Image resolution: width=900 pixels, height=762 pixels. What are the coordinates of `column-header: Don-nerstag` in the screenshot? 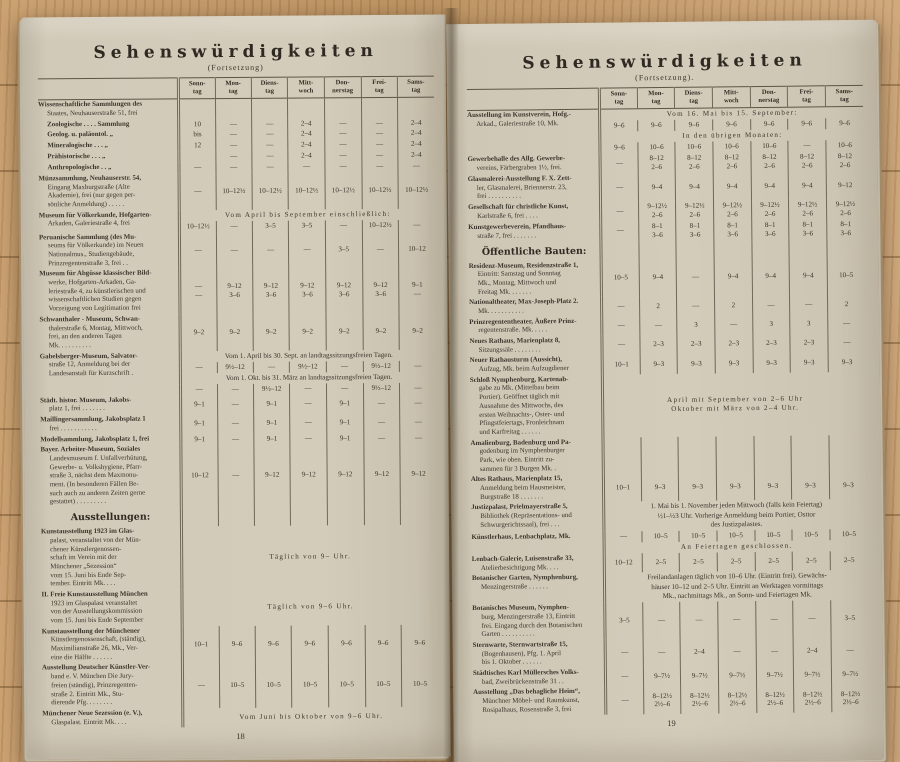 It's located at (768, 97).